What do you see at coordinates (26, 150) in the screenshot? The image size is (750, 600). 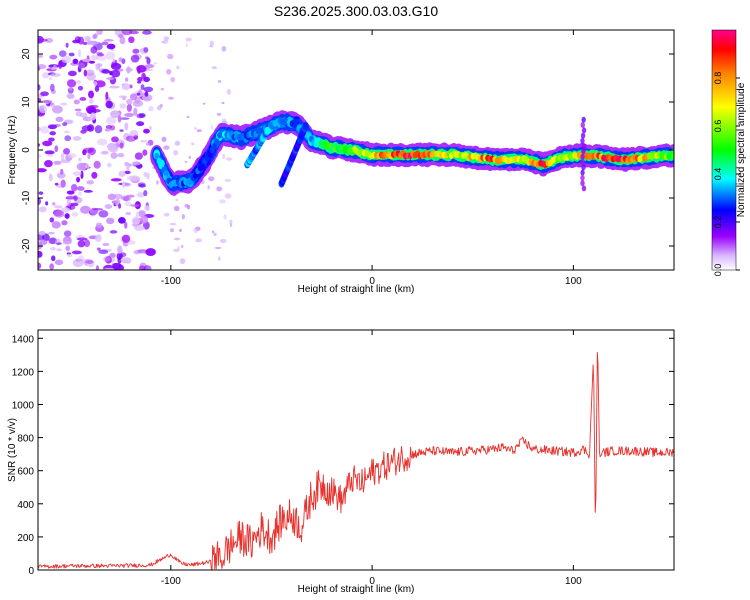 I see `y-tick-label: 0` at bounding box center [26, 150].